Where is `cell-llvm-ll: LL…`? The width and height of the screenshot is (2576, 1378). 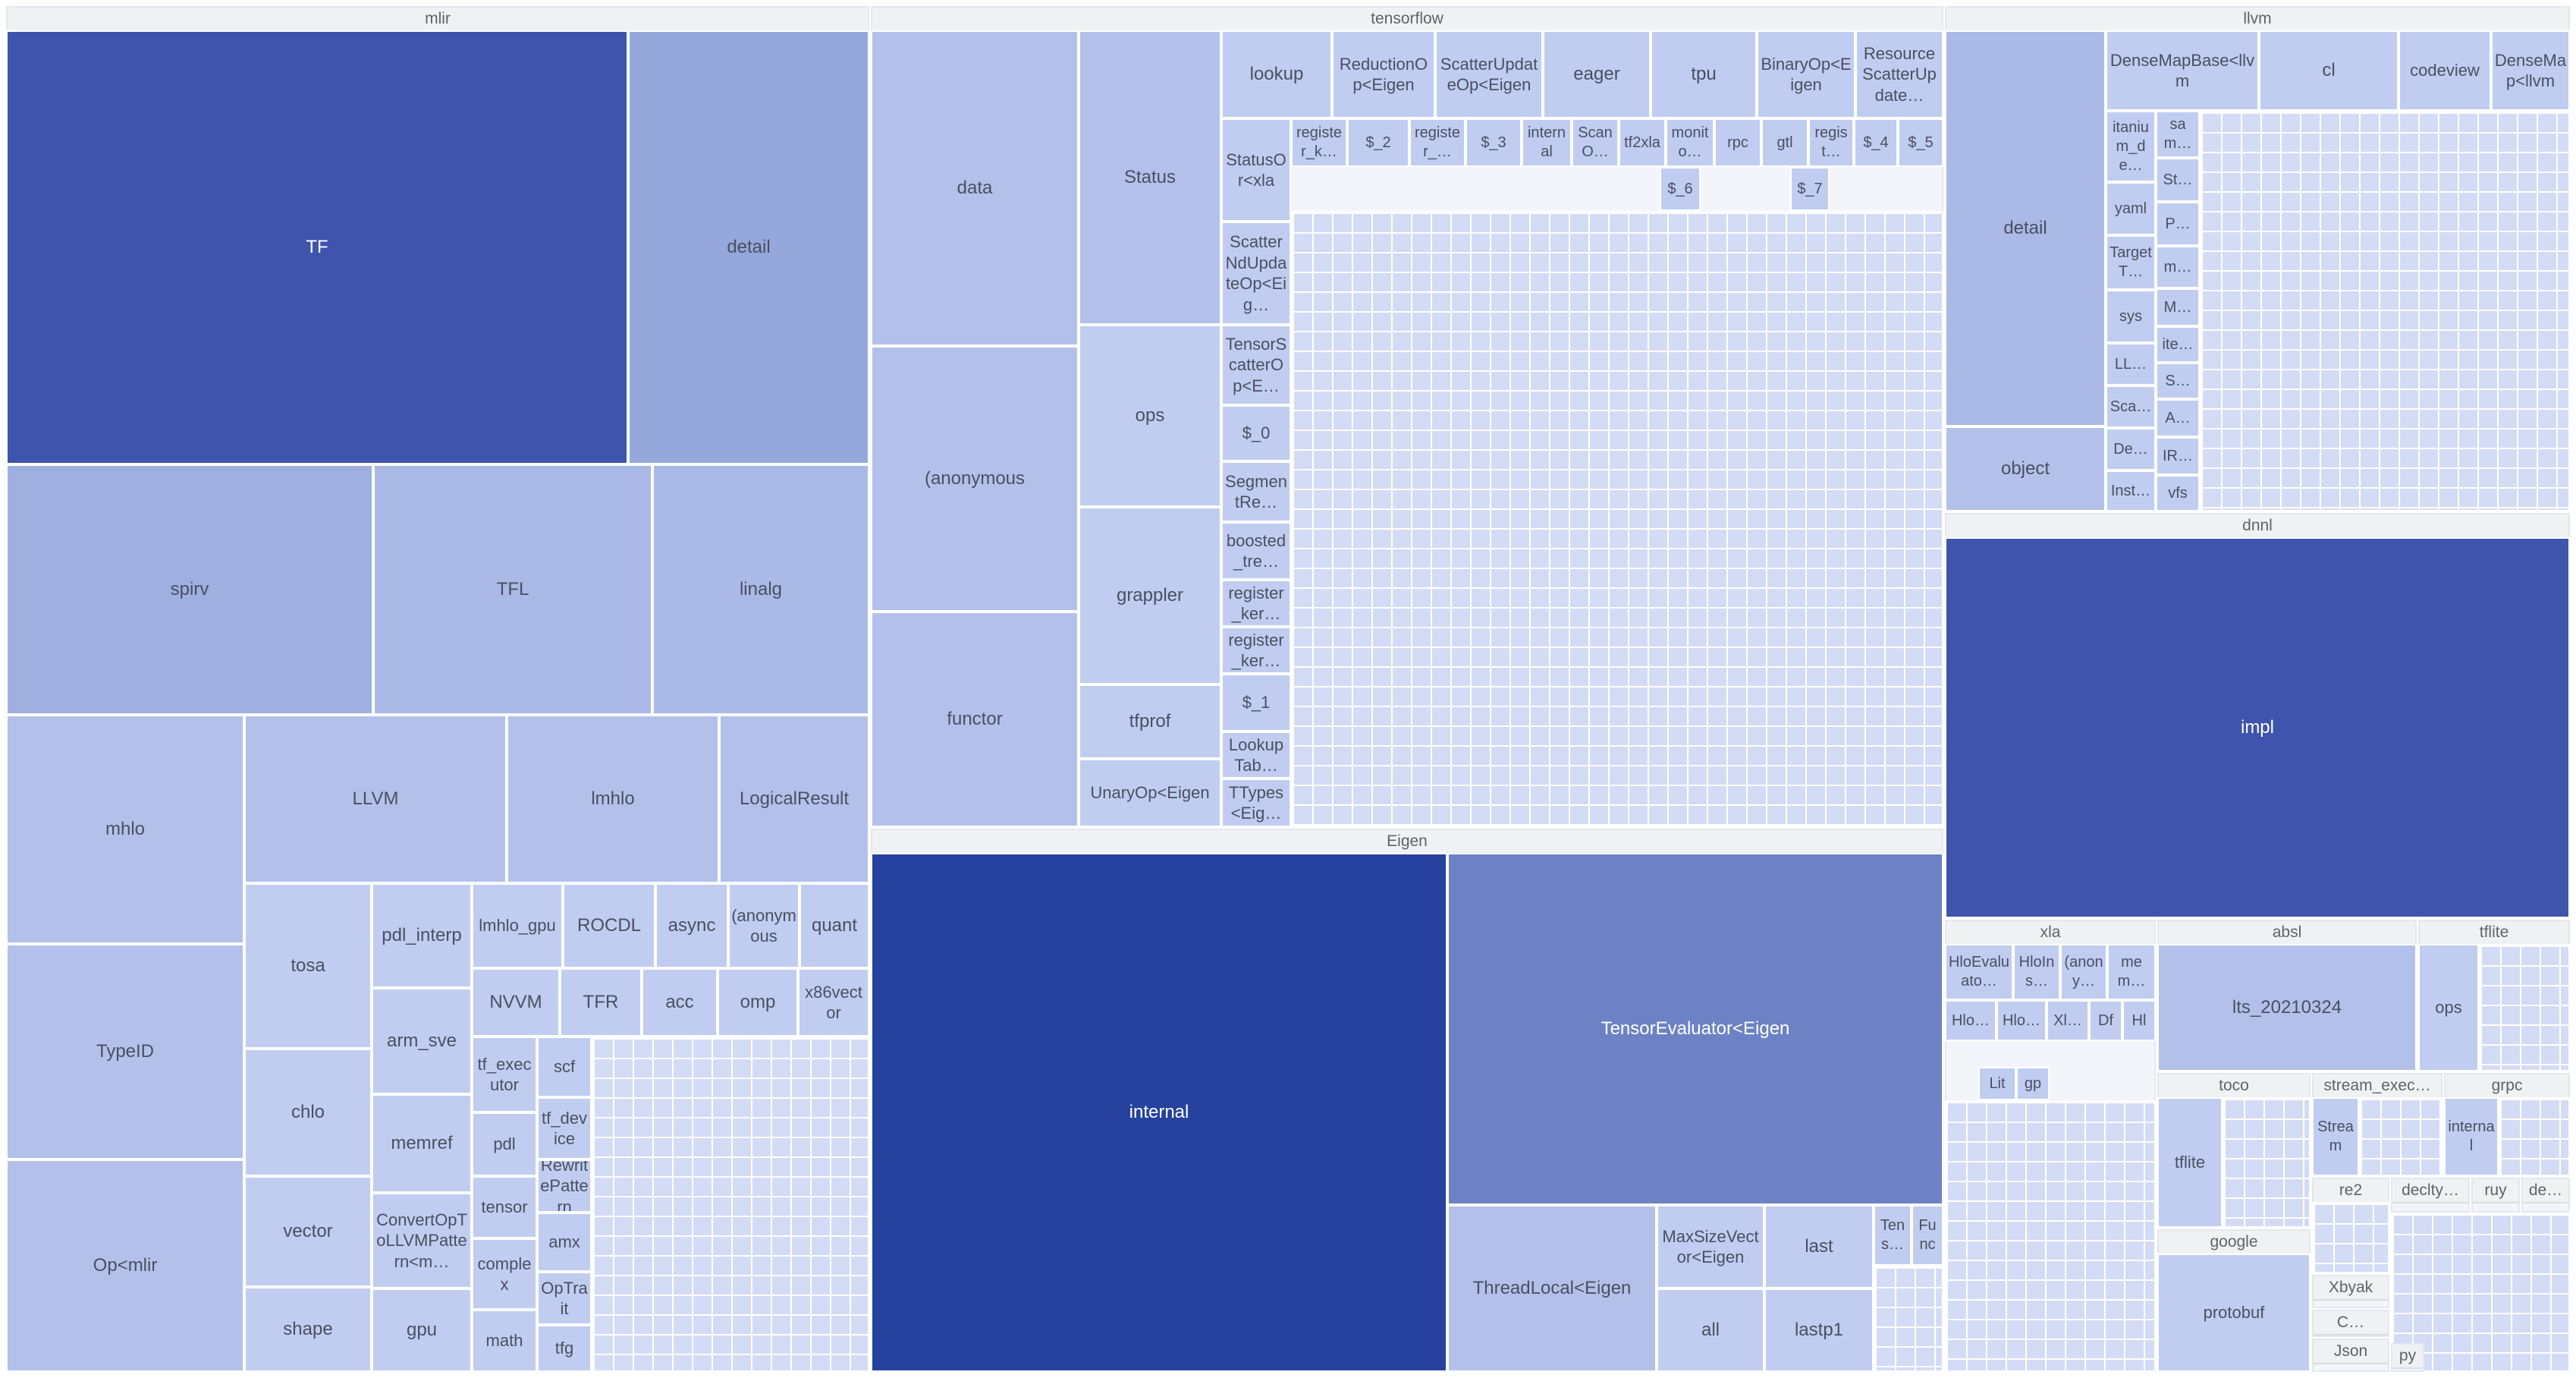
cell-llvm-ll: LL… is located at coordinates (2131, 364).